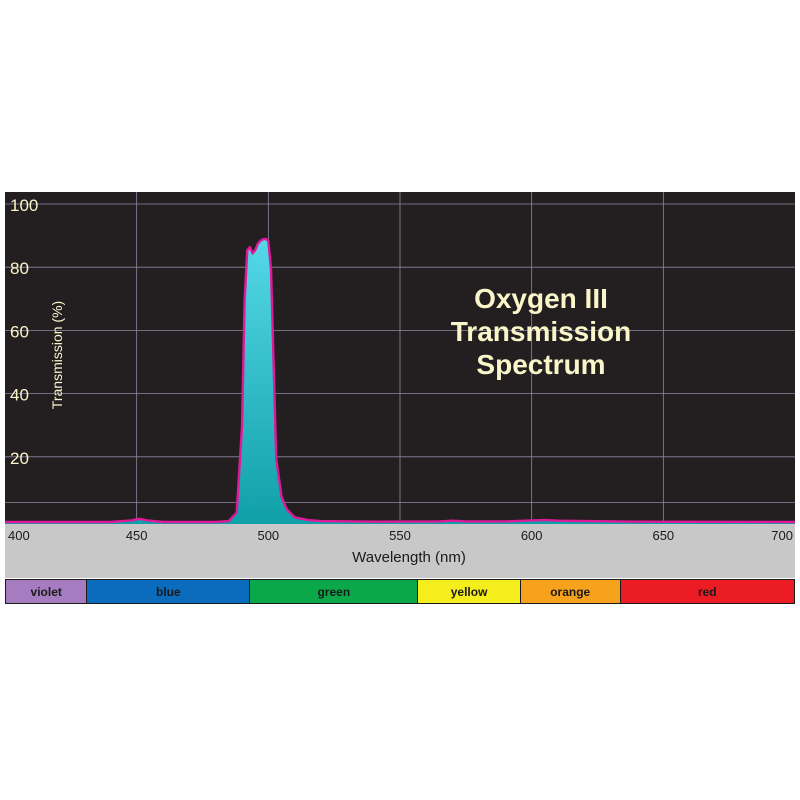  Describe the element at coordinates (540, 364) in the screenshot. I see `chart-title-line: Spectrum` at that location.